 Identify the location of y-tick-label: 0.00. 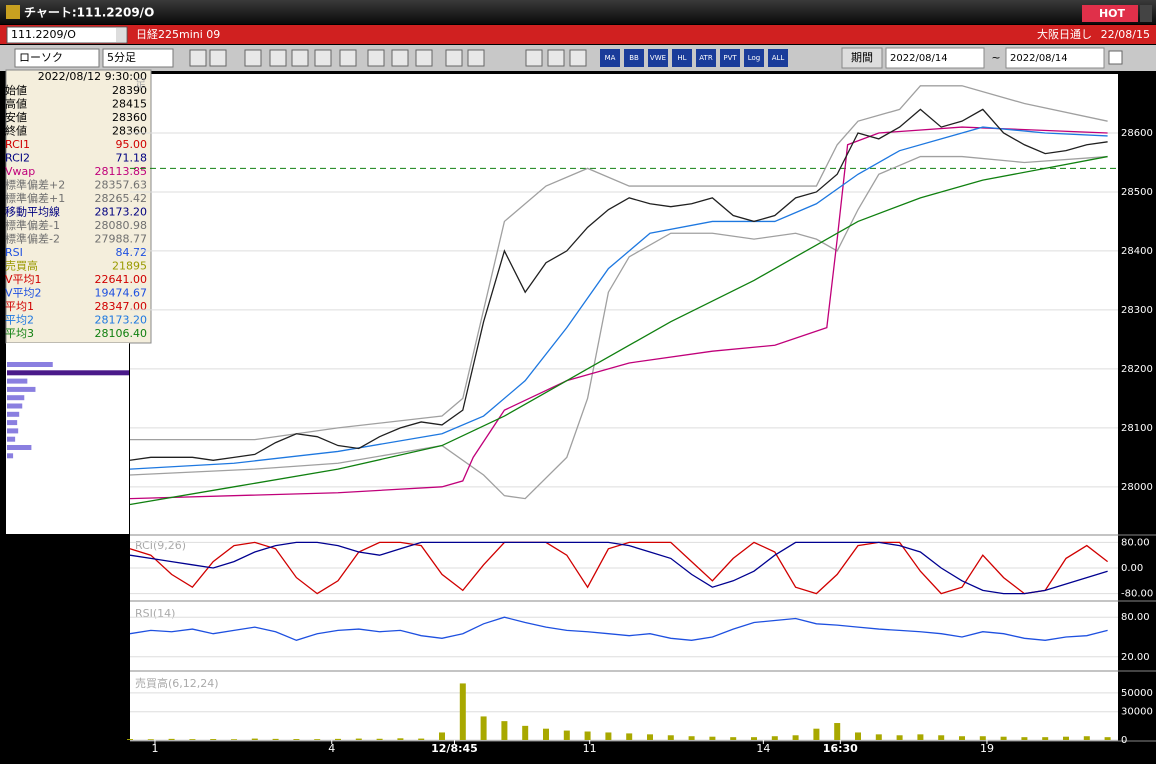
(1132, 568).